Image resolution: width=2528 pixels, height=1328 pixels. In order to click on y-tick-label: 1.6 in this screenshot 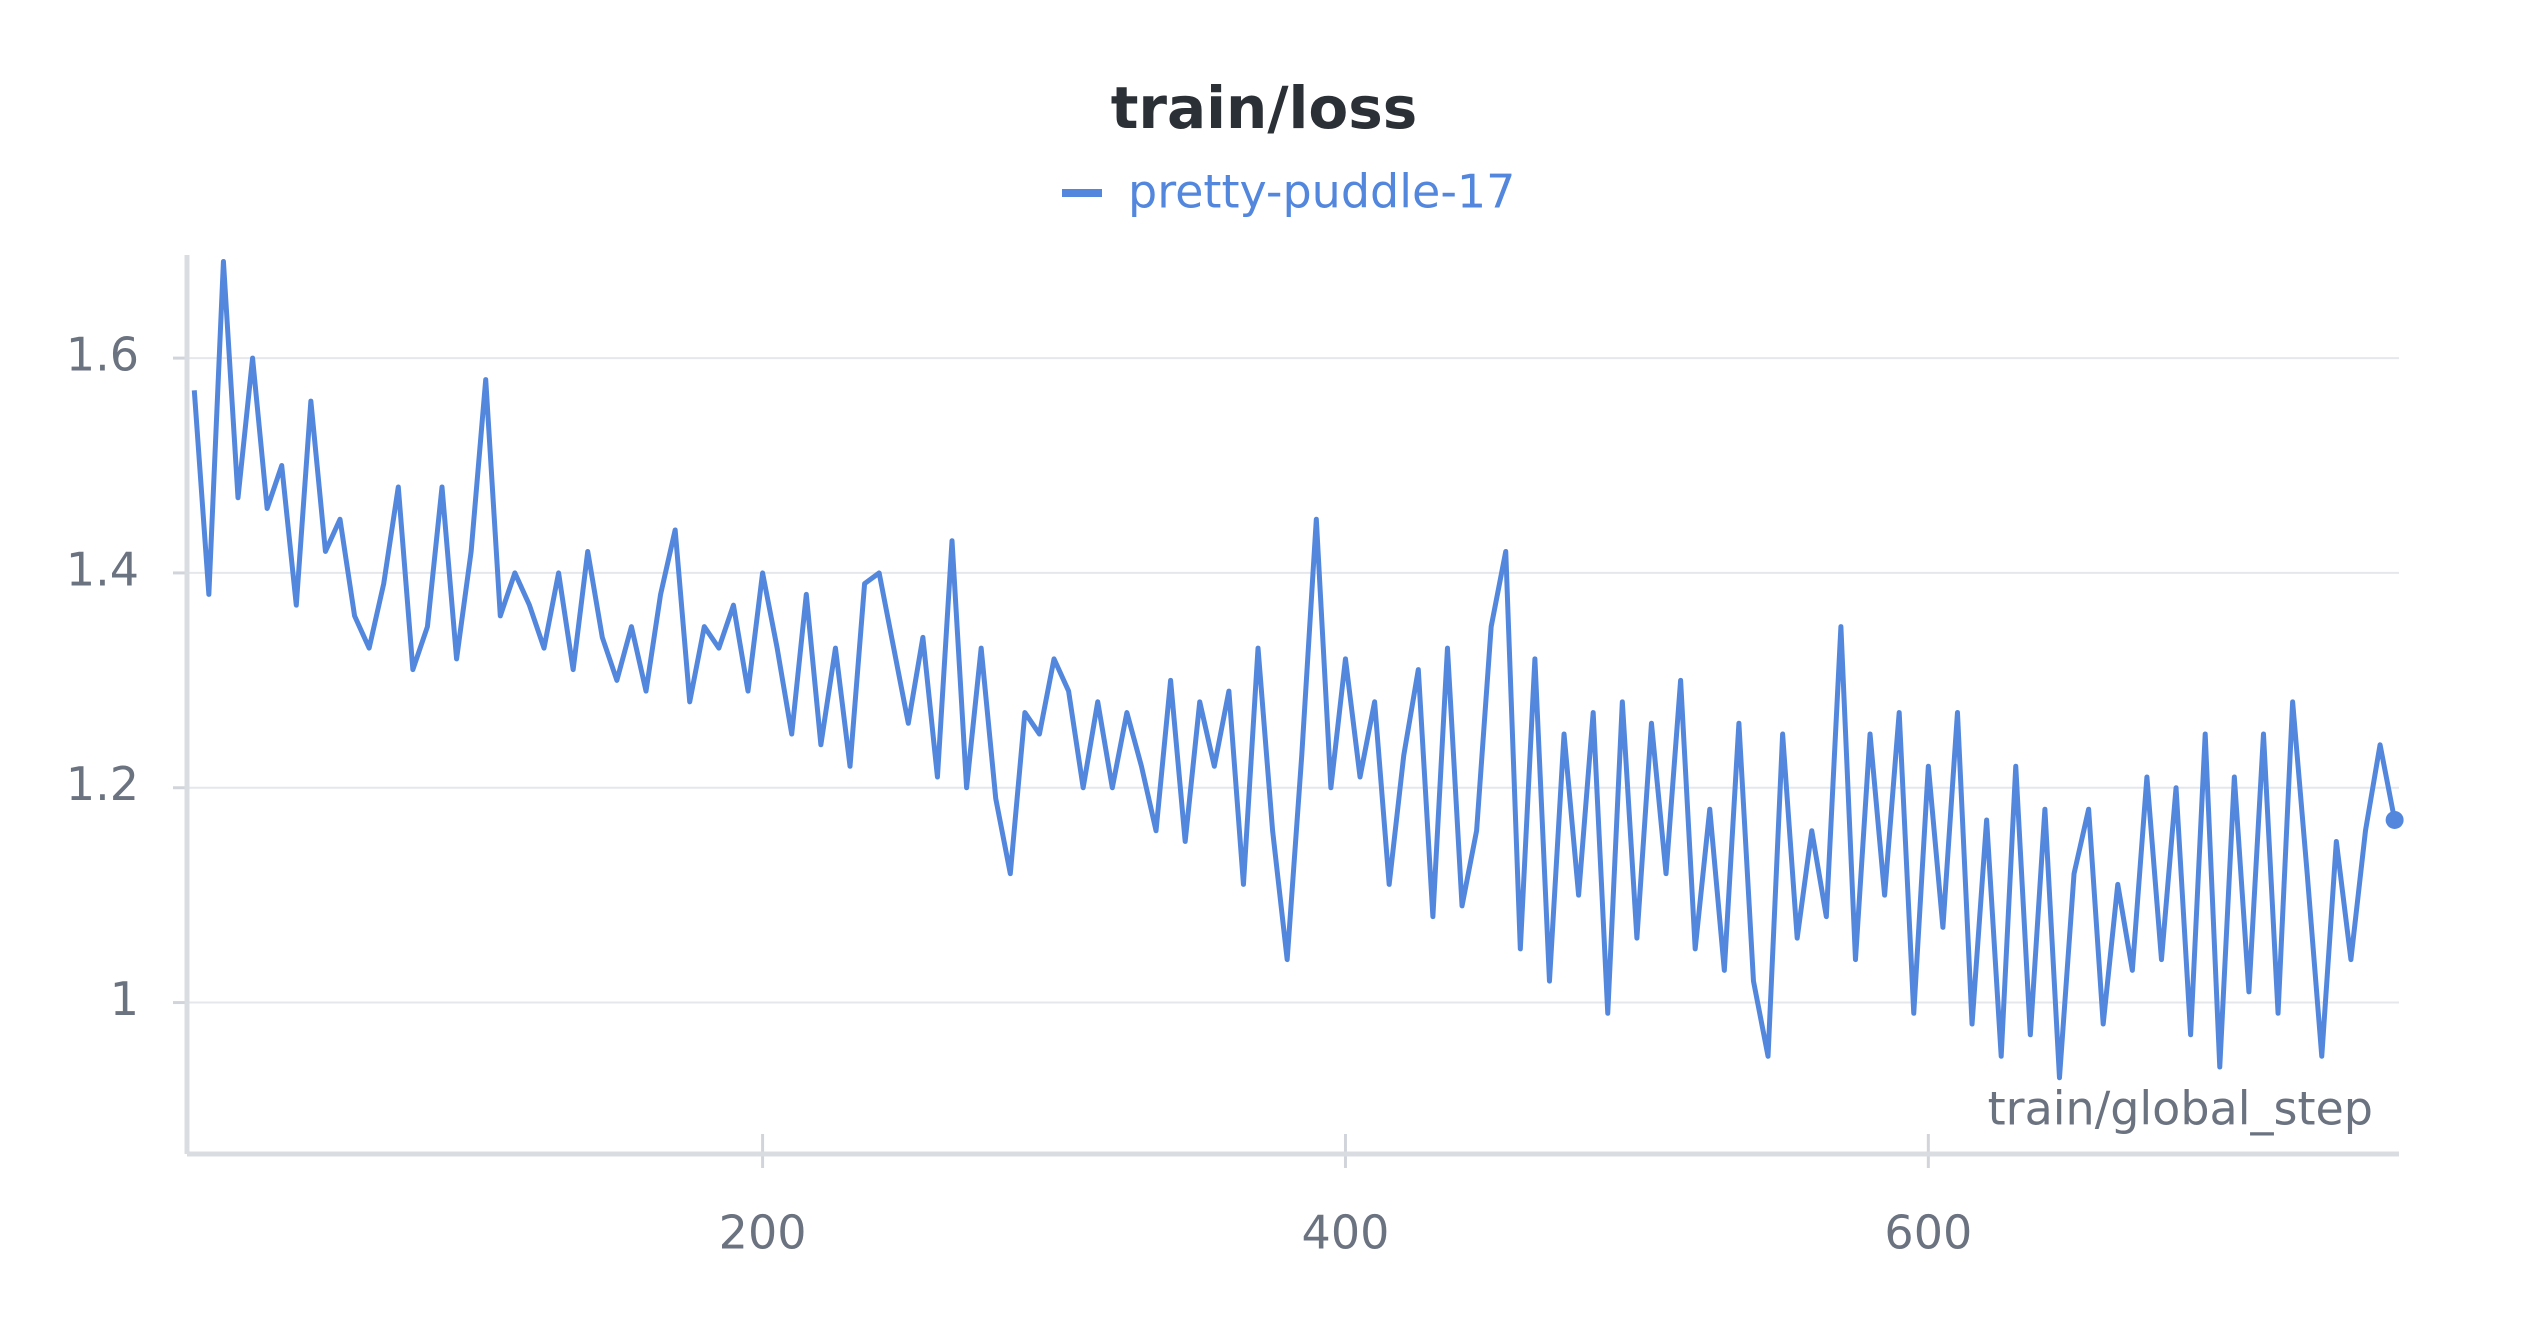, I will do `click(102, 355)`.